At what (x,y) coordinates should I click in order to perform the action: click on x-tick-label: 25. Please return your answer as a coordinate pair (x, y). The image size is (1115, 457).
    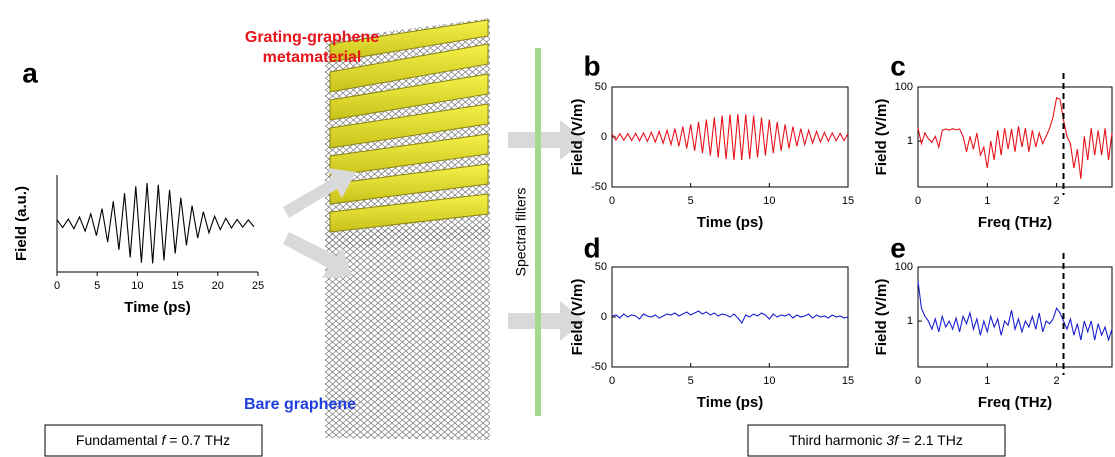
    Looking at the image, I should click on (258, 286).